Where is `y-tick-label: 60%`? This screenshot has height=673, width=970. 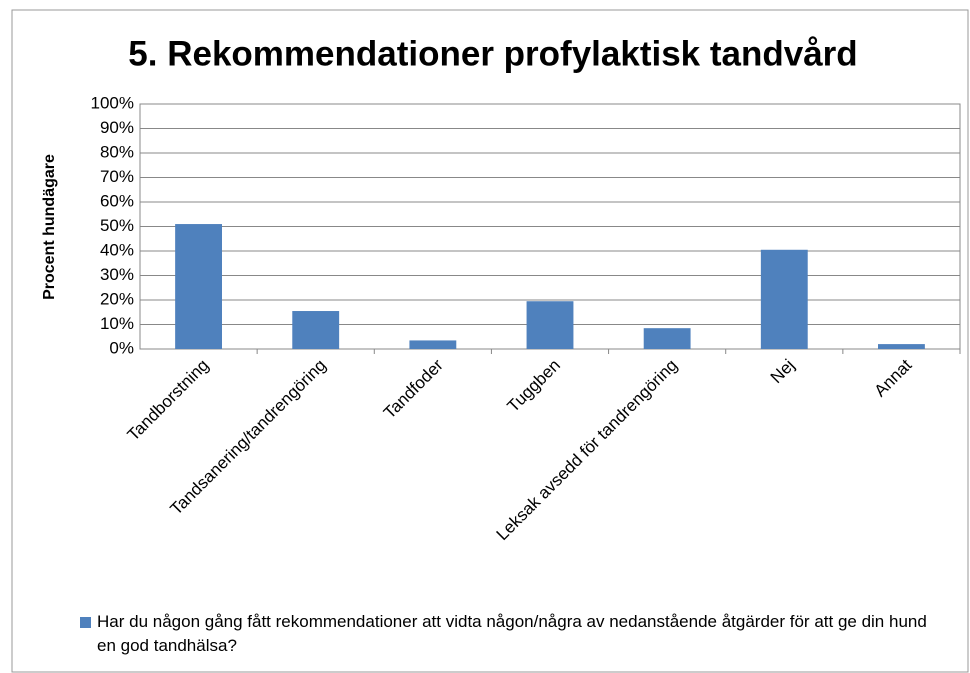
y-tick-label: 60% is located at coordinates (117, 200).